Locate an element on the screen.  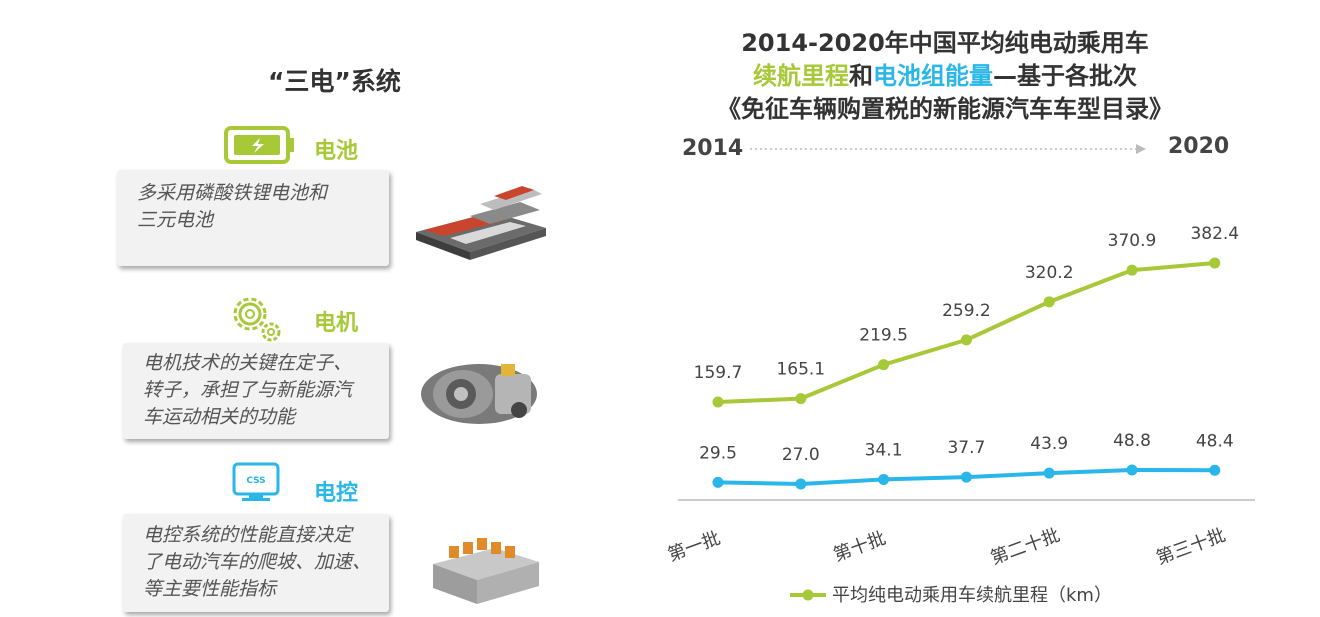
chart-title-line2: 续航里程和电池组能量—基于各批次 is located at coordinates (945, 76).